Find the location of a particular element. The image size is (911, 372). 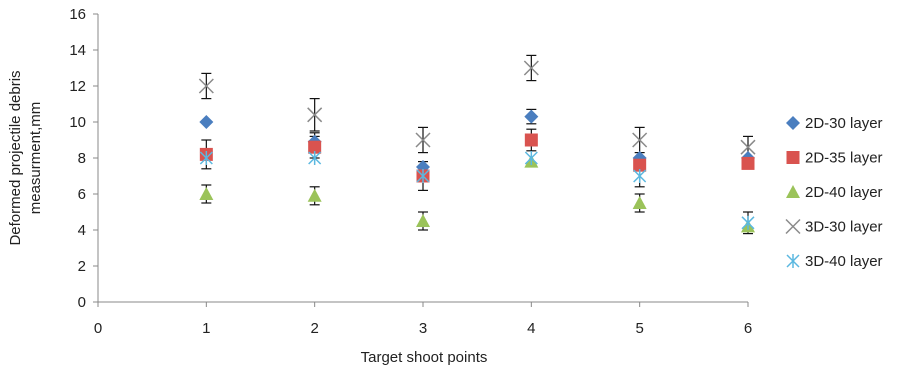

legend-marker-diamond is located at coordinates (793, 123).